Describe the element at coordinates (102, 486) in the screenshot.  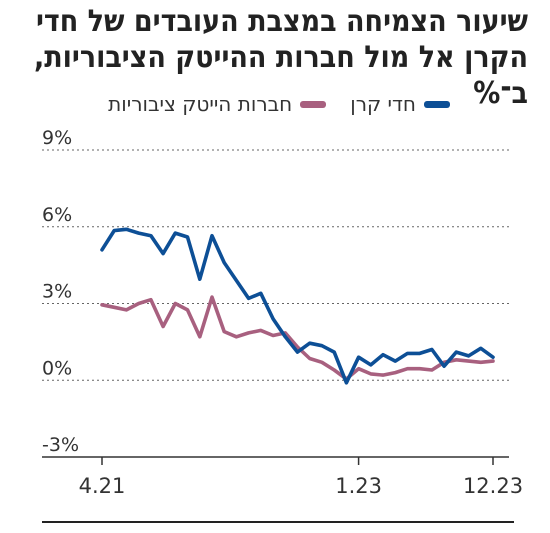
I see `x-tick-label: 4.21` at that location.